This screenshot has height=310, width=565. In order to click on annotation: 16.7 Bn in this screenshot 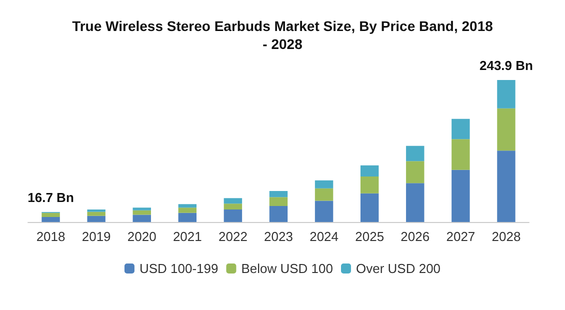, I will do `click(51, 198)`.